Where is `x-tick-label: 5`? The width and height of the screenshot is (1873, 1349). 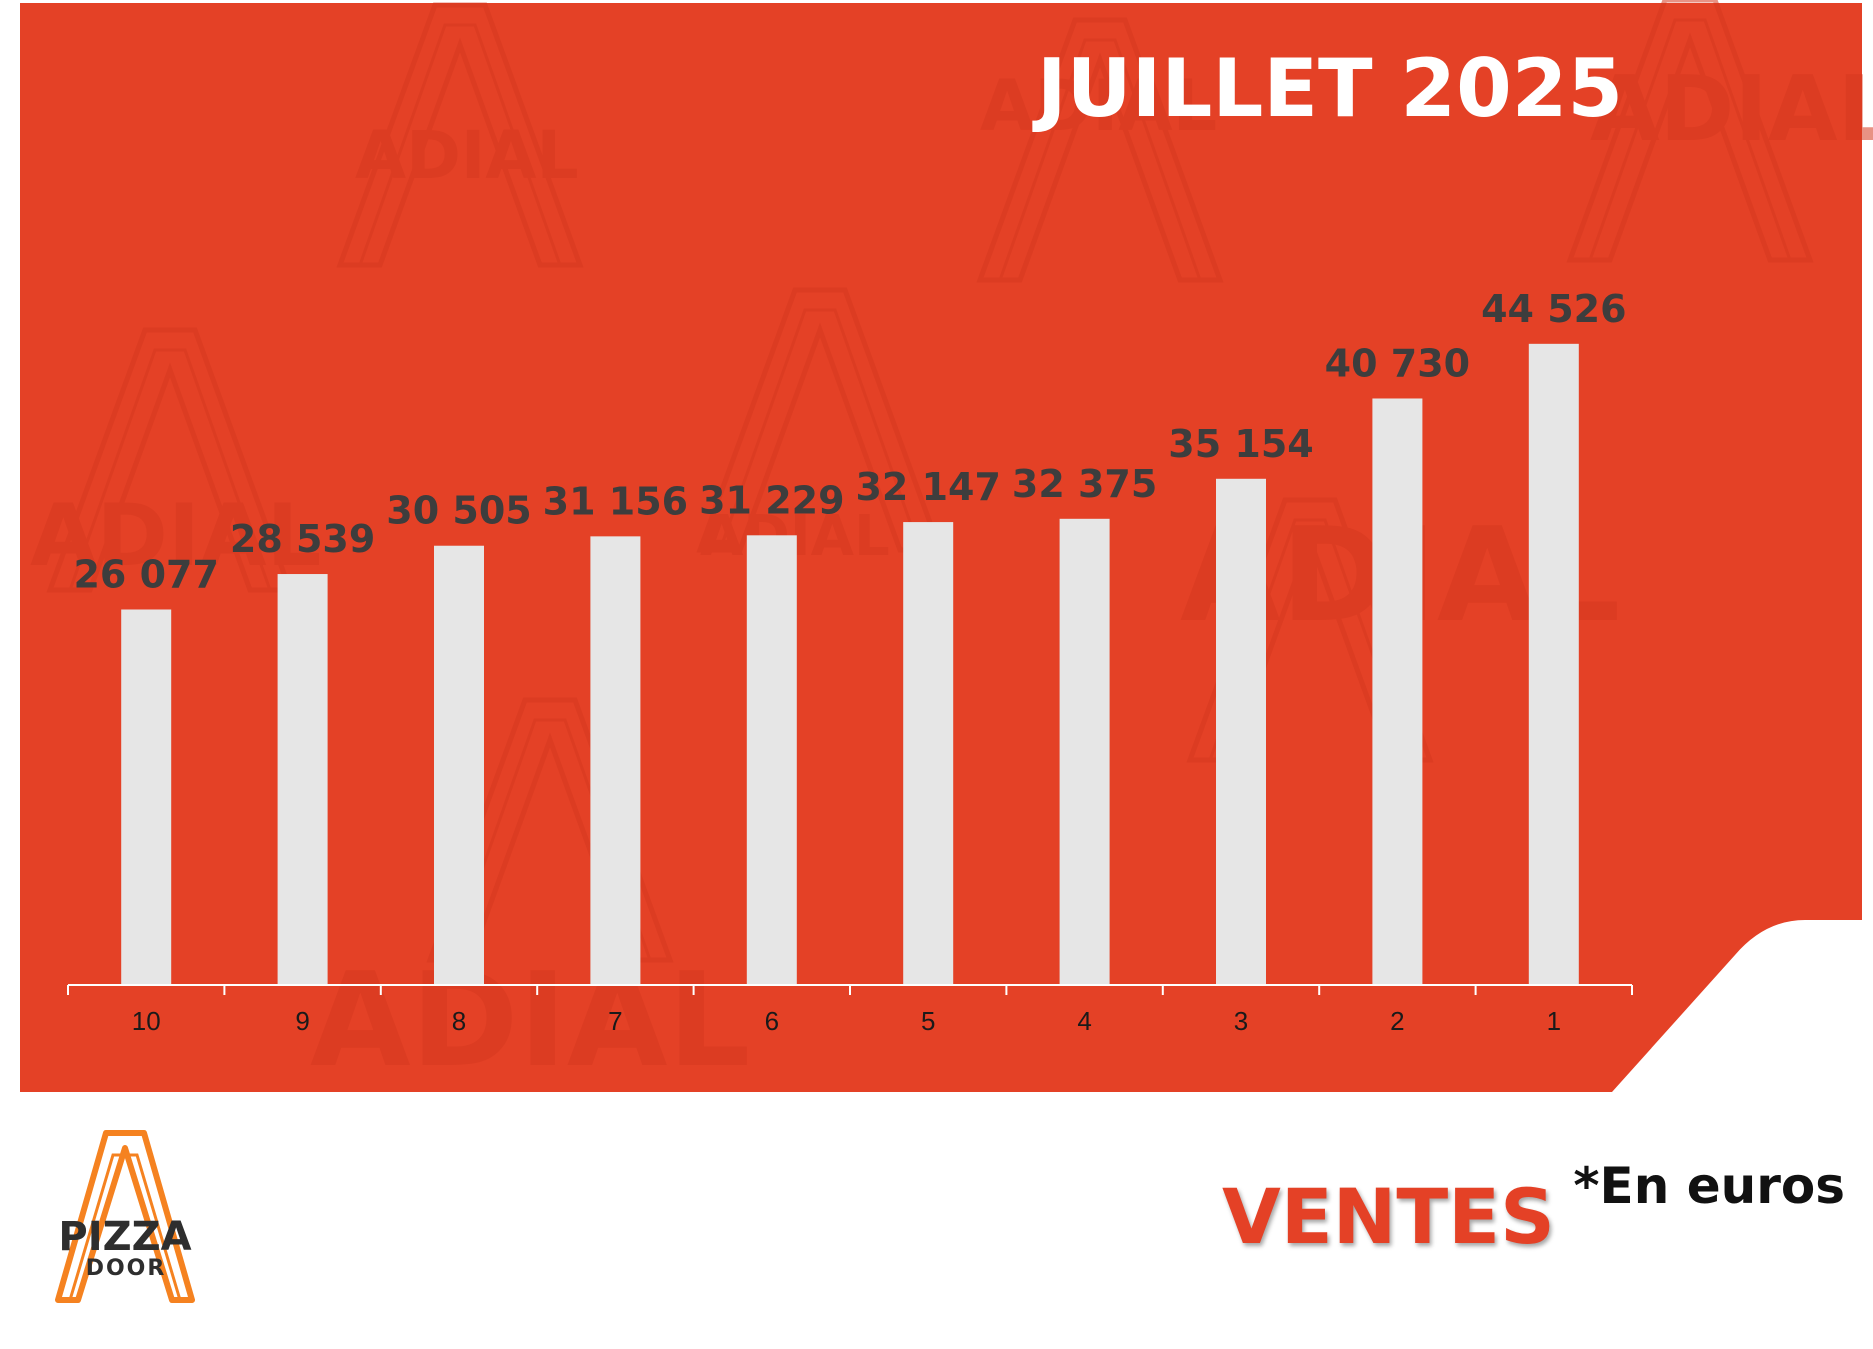
x-tick-label: 5 is located at coordinates (928, 1021).